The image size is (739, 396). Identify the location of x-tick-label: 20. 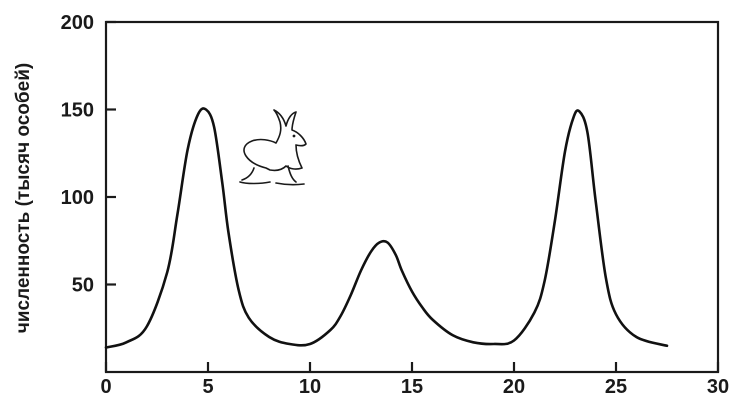
(514, 386).